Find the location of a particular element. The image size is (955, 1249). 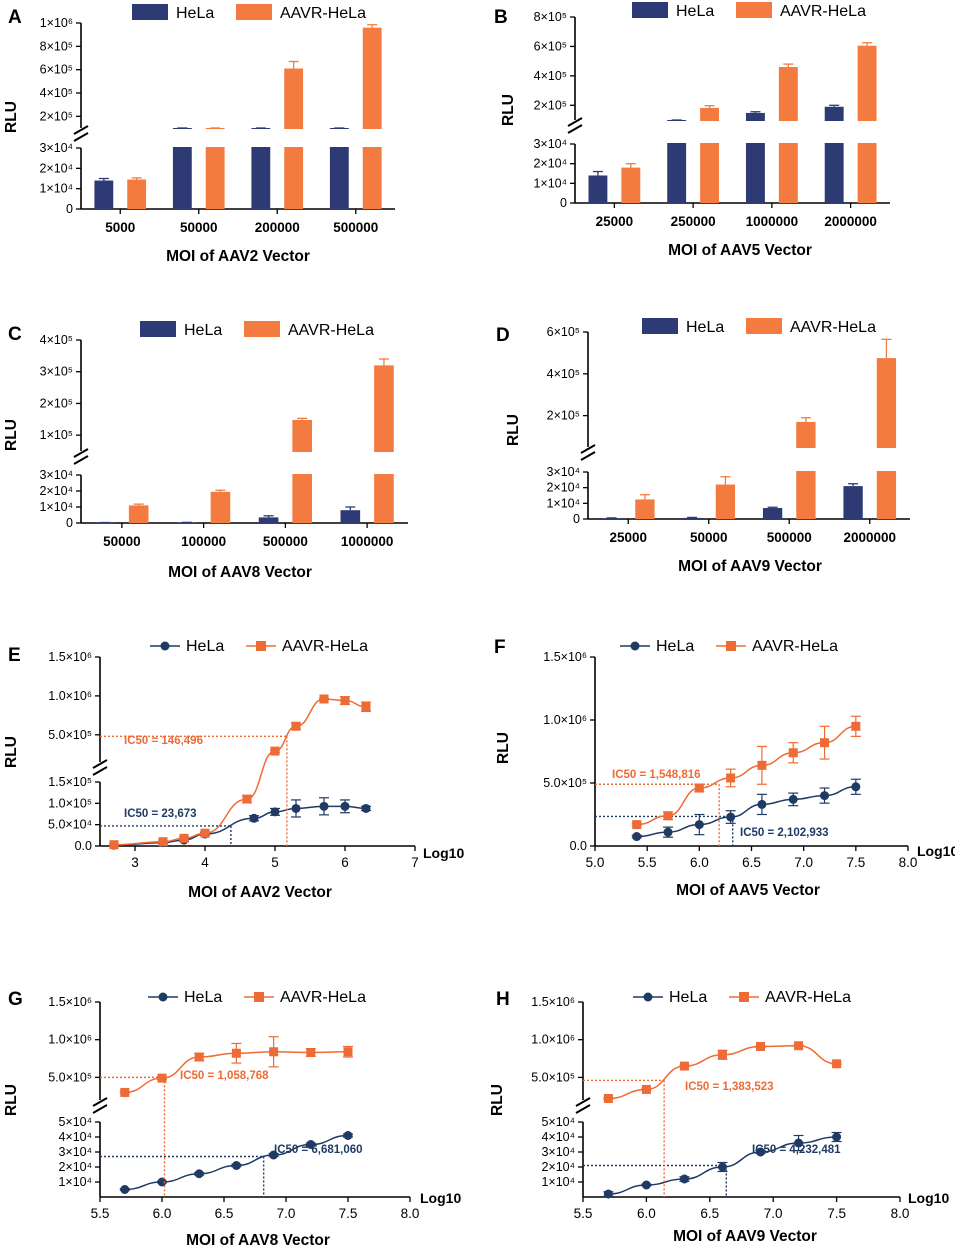

legend-hela-marker is located at coordinates (635, 646).